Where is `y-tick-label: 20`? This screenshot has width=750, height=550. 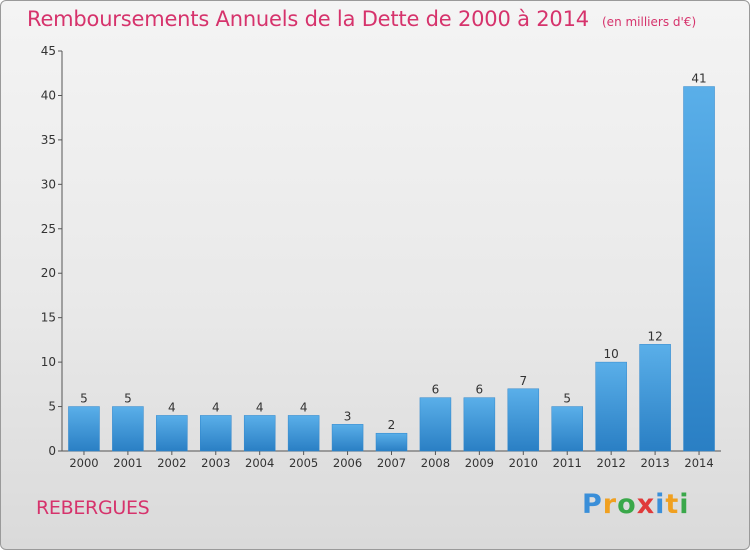
y-tick-label: 20 is located at coordinates (48, 273).